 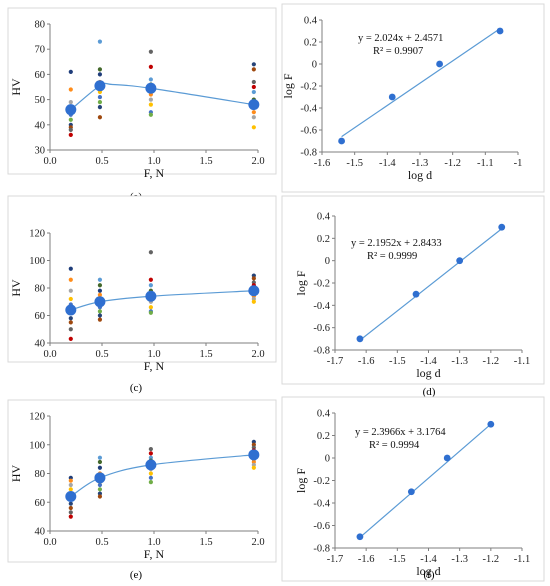 What do you see at coordinates (142, 481) in the screenshot?
I see `chart-e-frame` at bounding box center [142, 481].